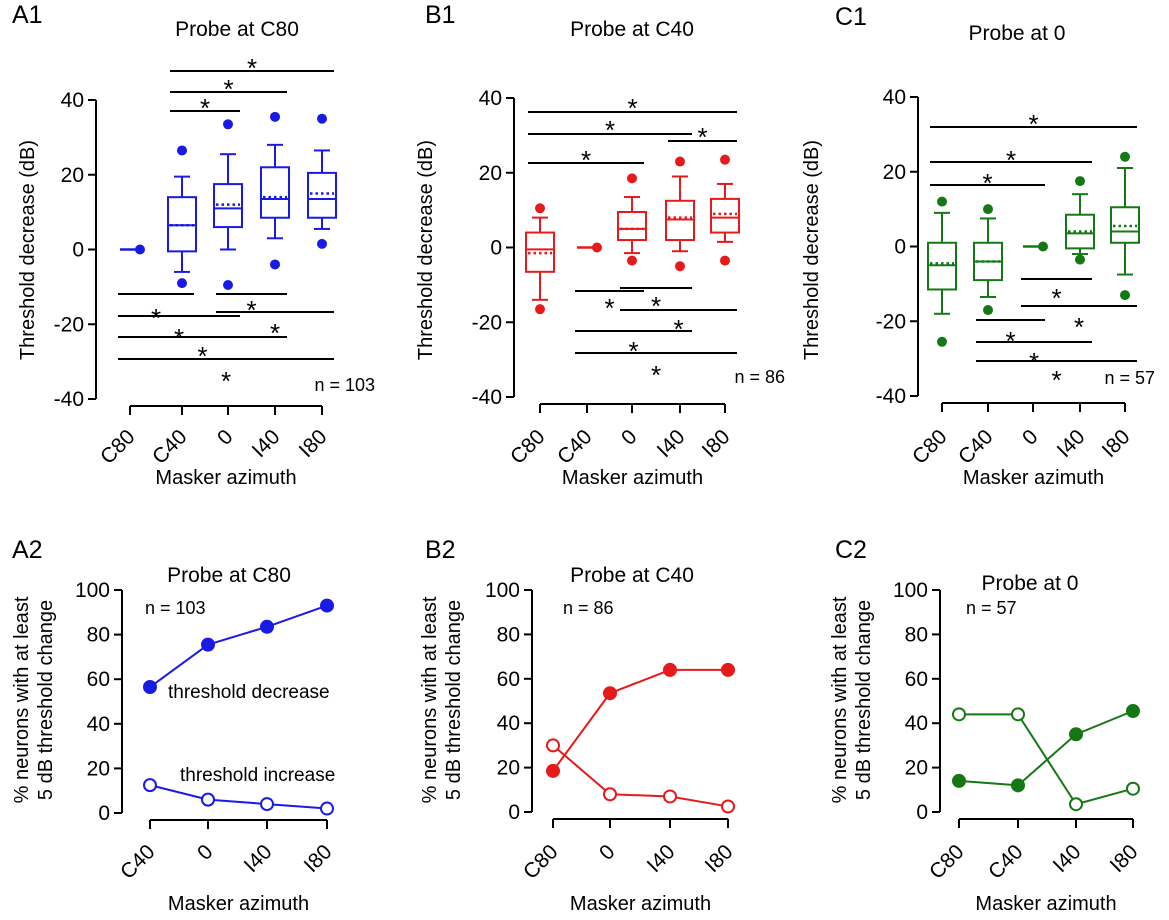 The width and height of the screenshot is (1169, 920). What do you see at coordinates (976, 447) in the screenshot?
I see `x-tick-label: C40` at bounding box center [976, 447].